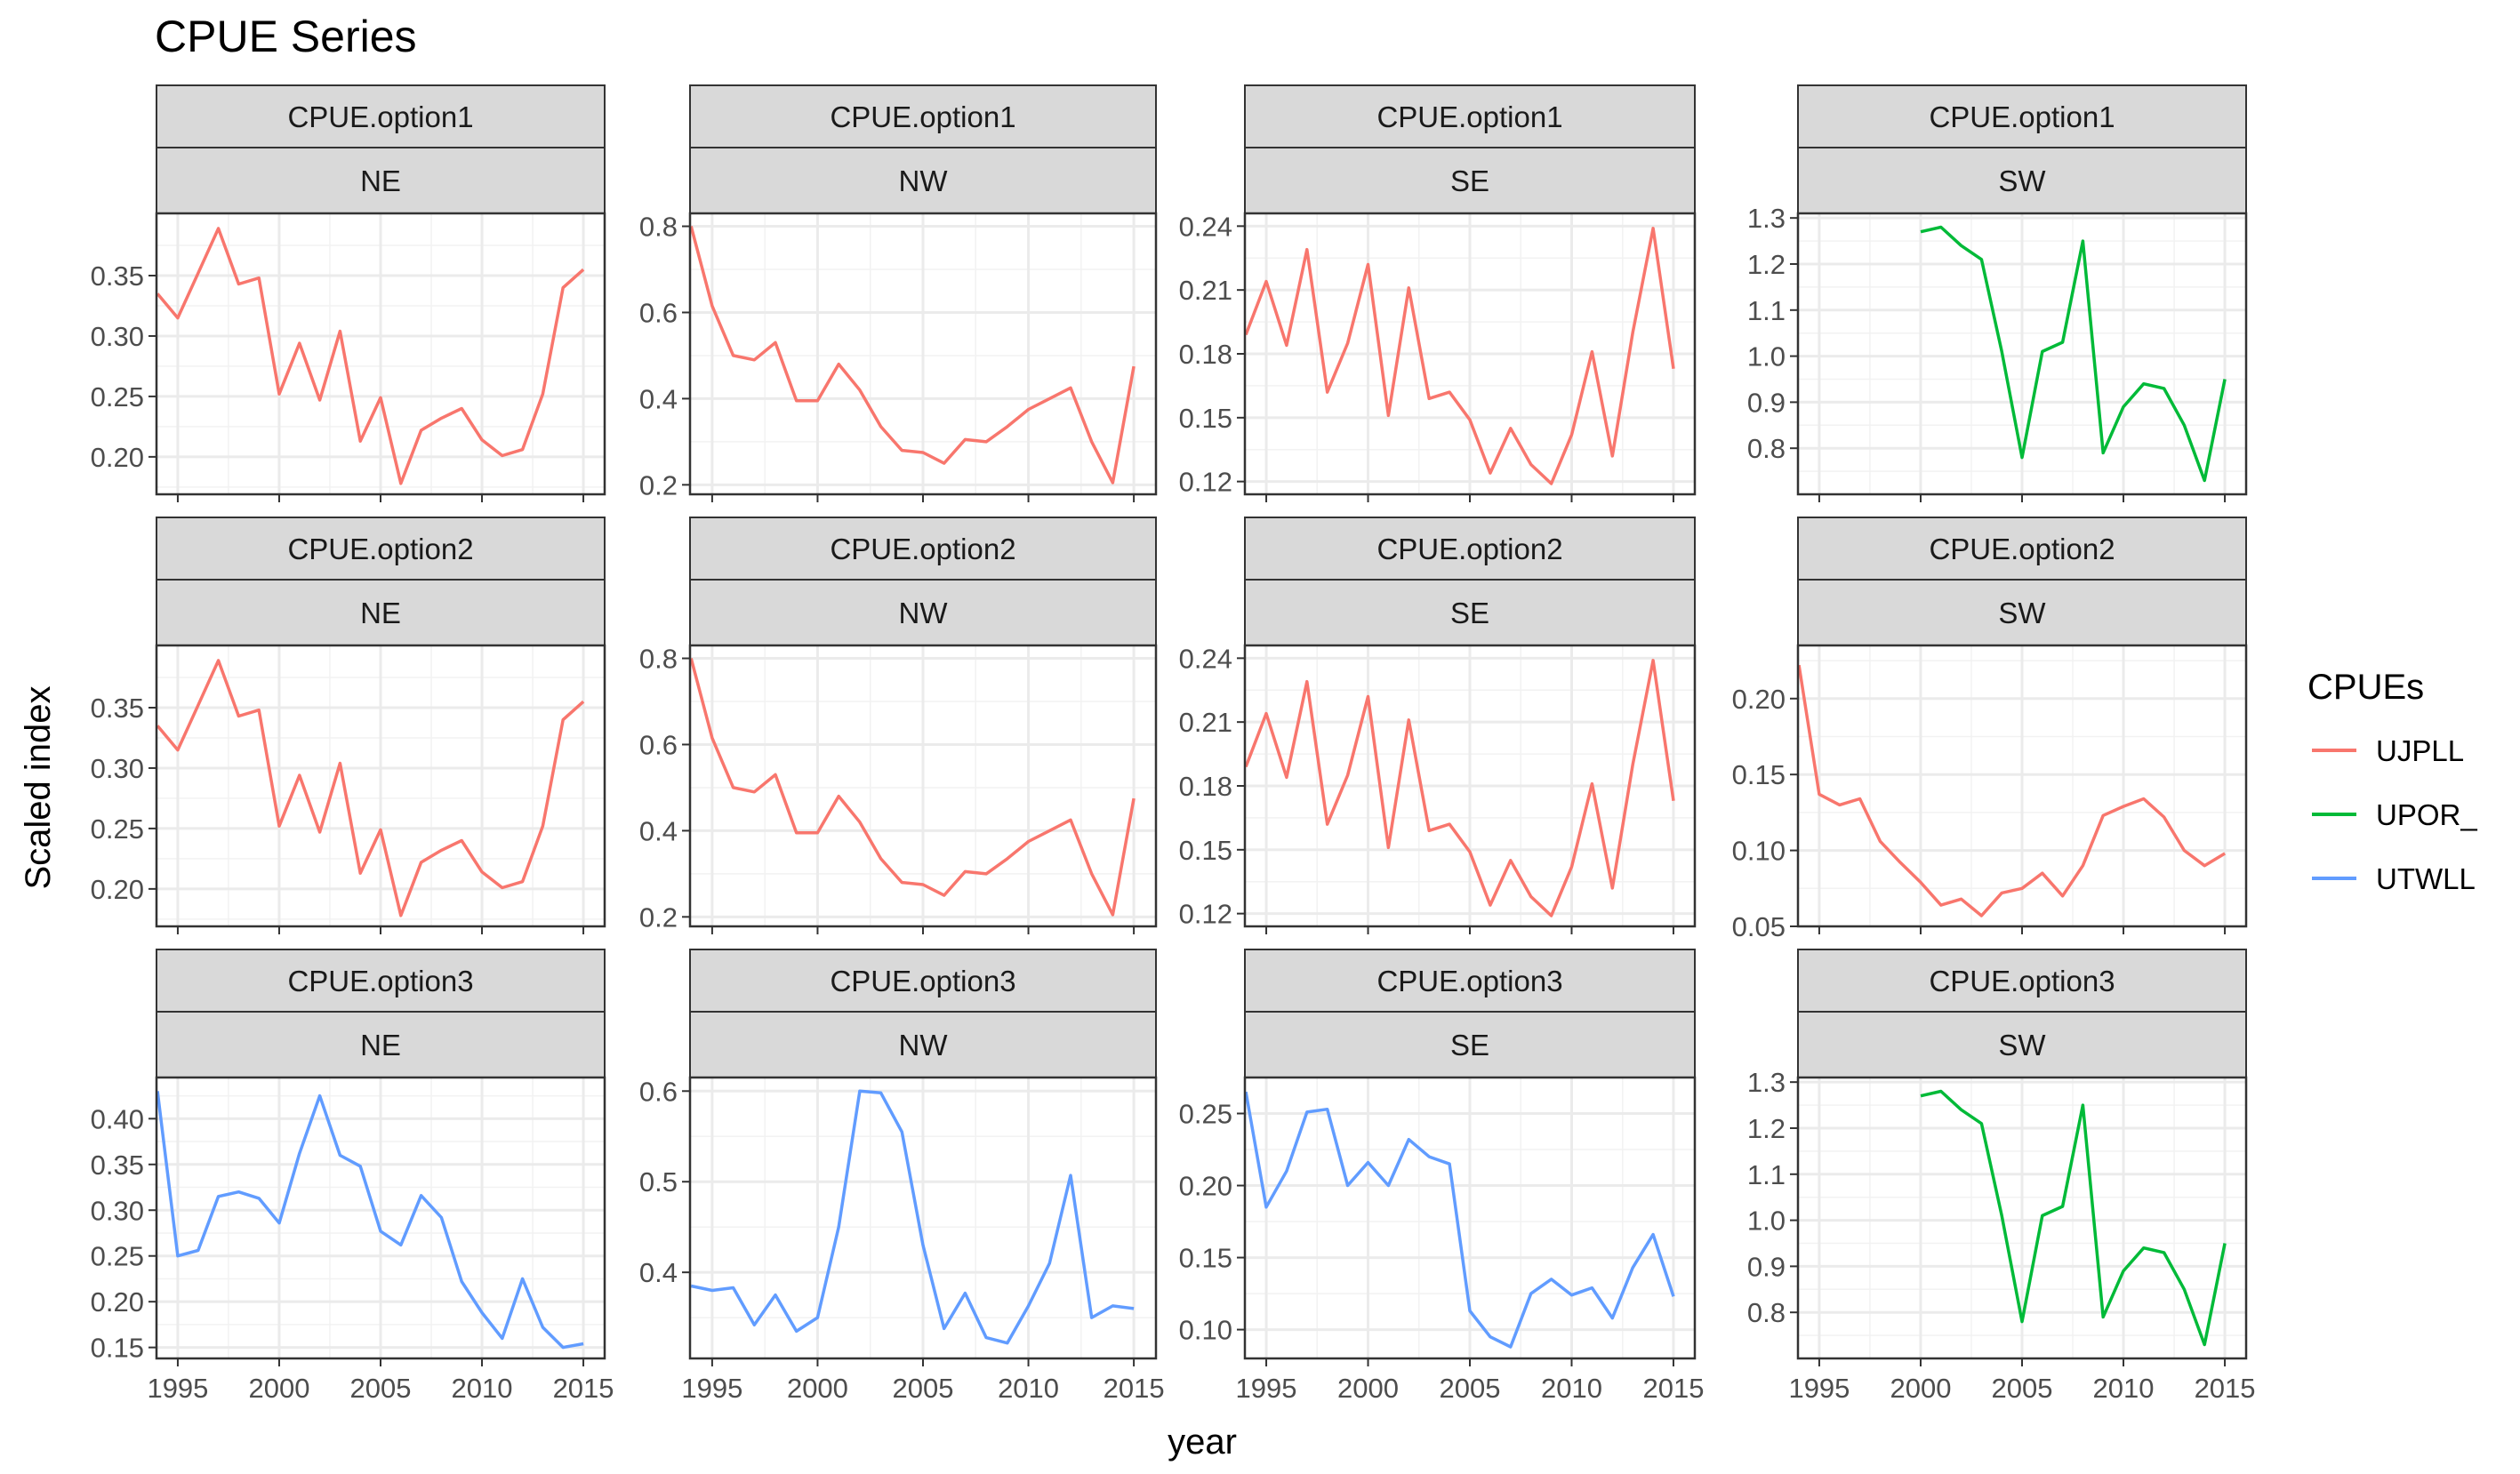 The width and height of the screenshot is (2520, 1474). I want to click on chart-title: CPUE Series, so click(286, 36).